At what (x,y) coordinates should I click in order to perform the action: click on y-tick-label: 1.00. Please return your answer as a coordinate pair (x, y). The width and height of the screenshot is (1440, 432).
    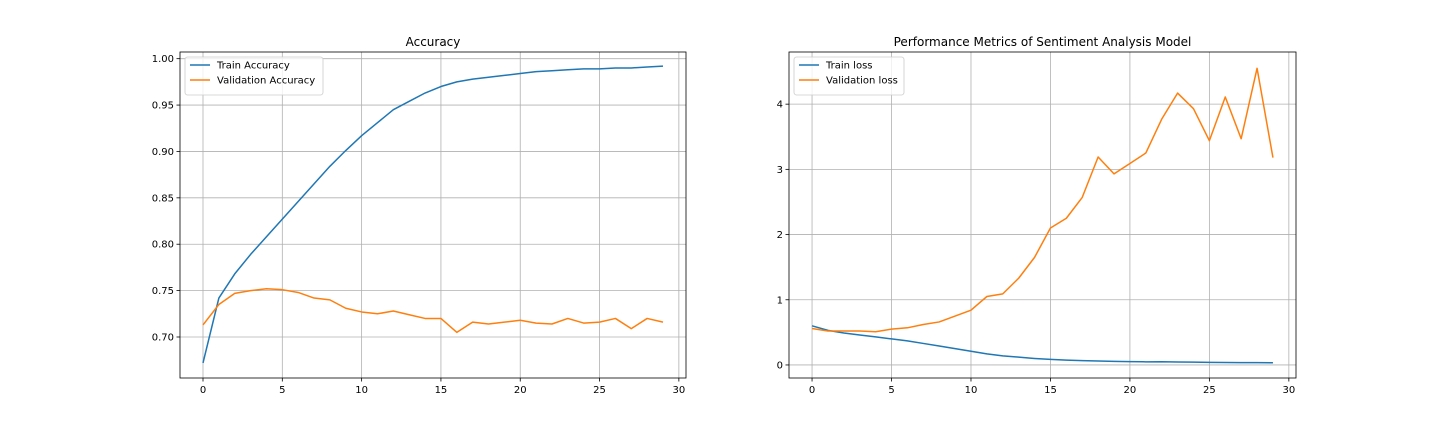
    Looking at the image, I should click on (163, 59).